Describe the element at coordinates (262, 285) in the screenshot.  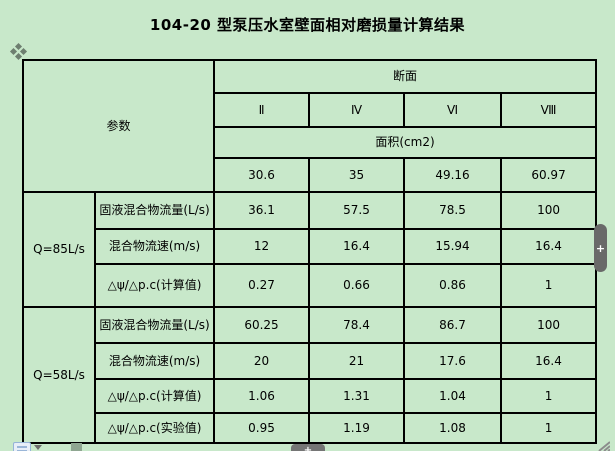
I see `value-cell: 0.27` at that location.